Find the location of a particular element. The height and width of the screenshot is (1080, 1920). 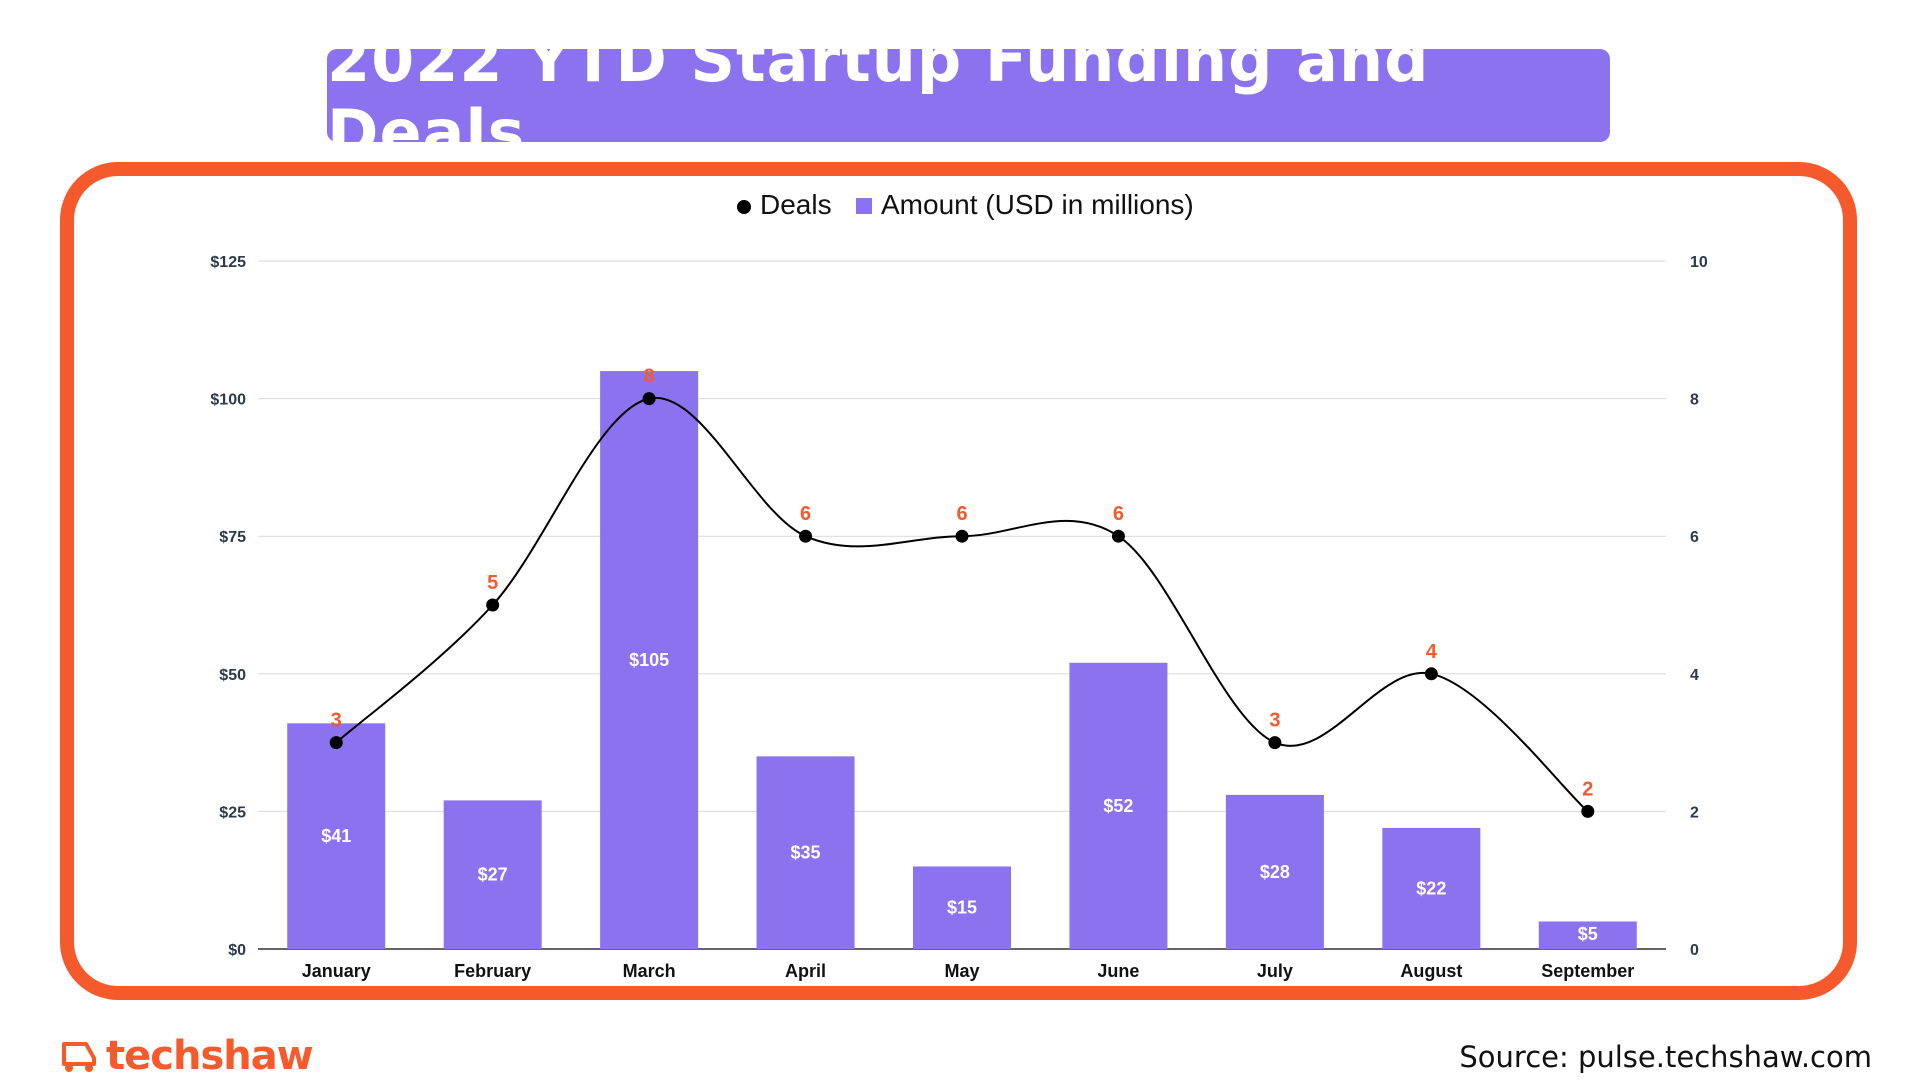

bar-value-label: $22 is located at coordinates (1431, 888).